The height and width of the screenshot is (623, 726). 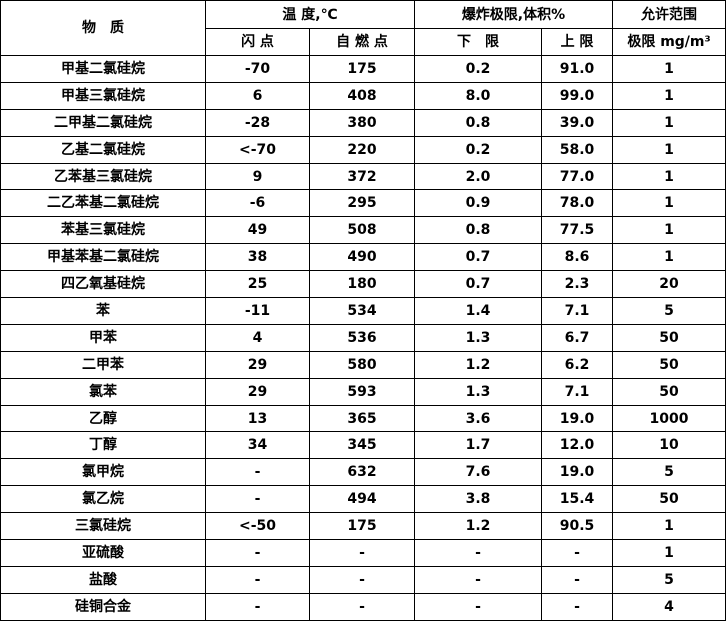 What do you see at coordinates (257, 526) in the screenshot?
I see `cell-flash-point: <-50` at bounding box center [257, 526].